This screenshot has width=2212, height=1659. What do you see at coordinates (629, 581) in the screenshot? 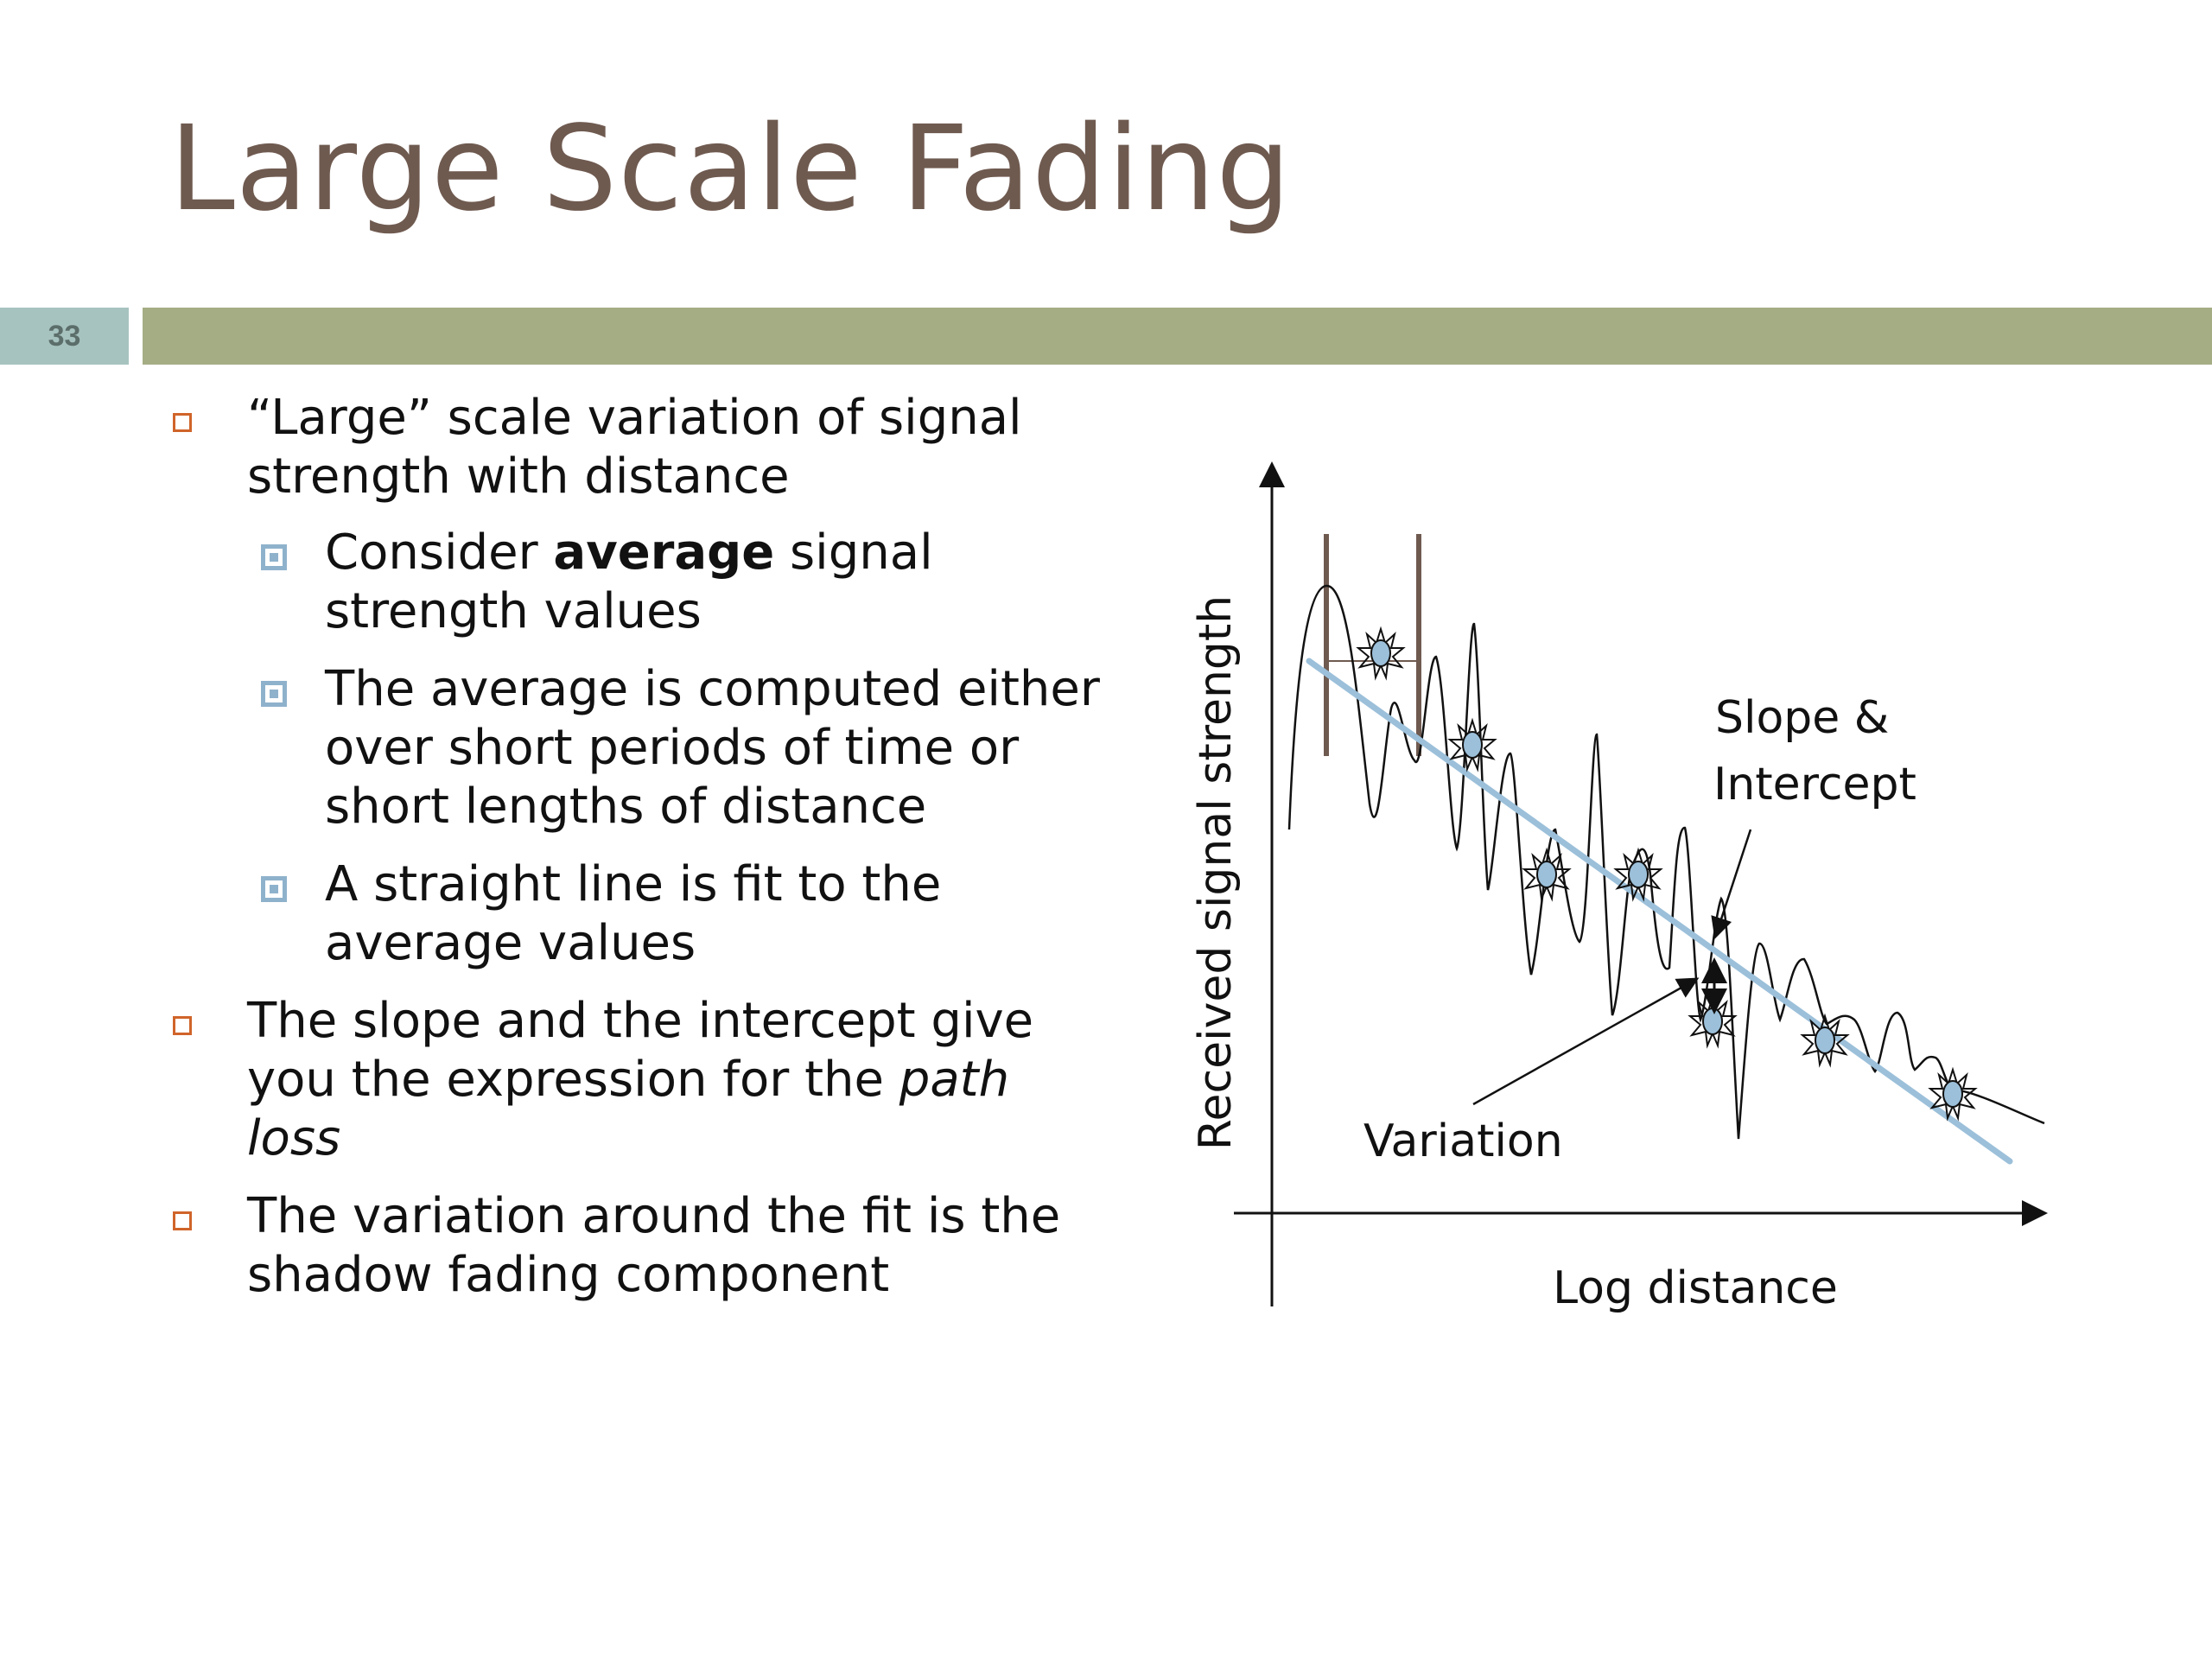
I see `bullet-text-post: signal strength values` at bounding box center [629, 581].